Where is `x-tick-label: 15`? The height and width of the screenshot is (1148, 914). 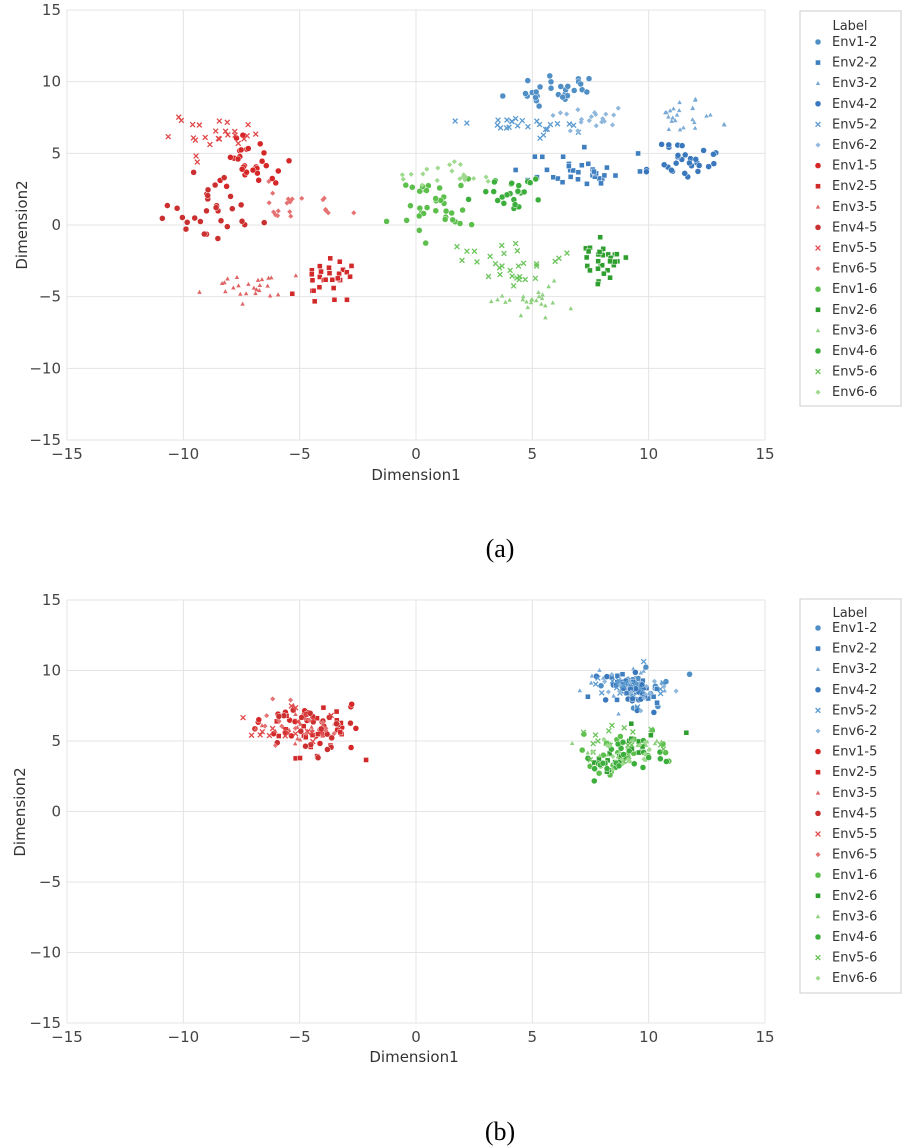
x-tick-label: 15 is located at coordinates (764, 454).